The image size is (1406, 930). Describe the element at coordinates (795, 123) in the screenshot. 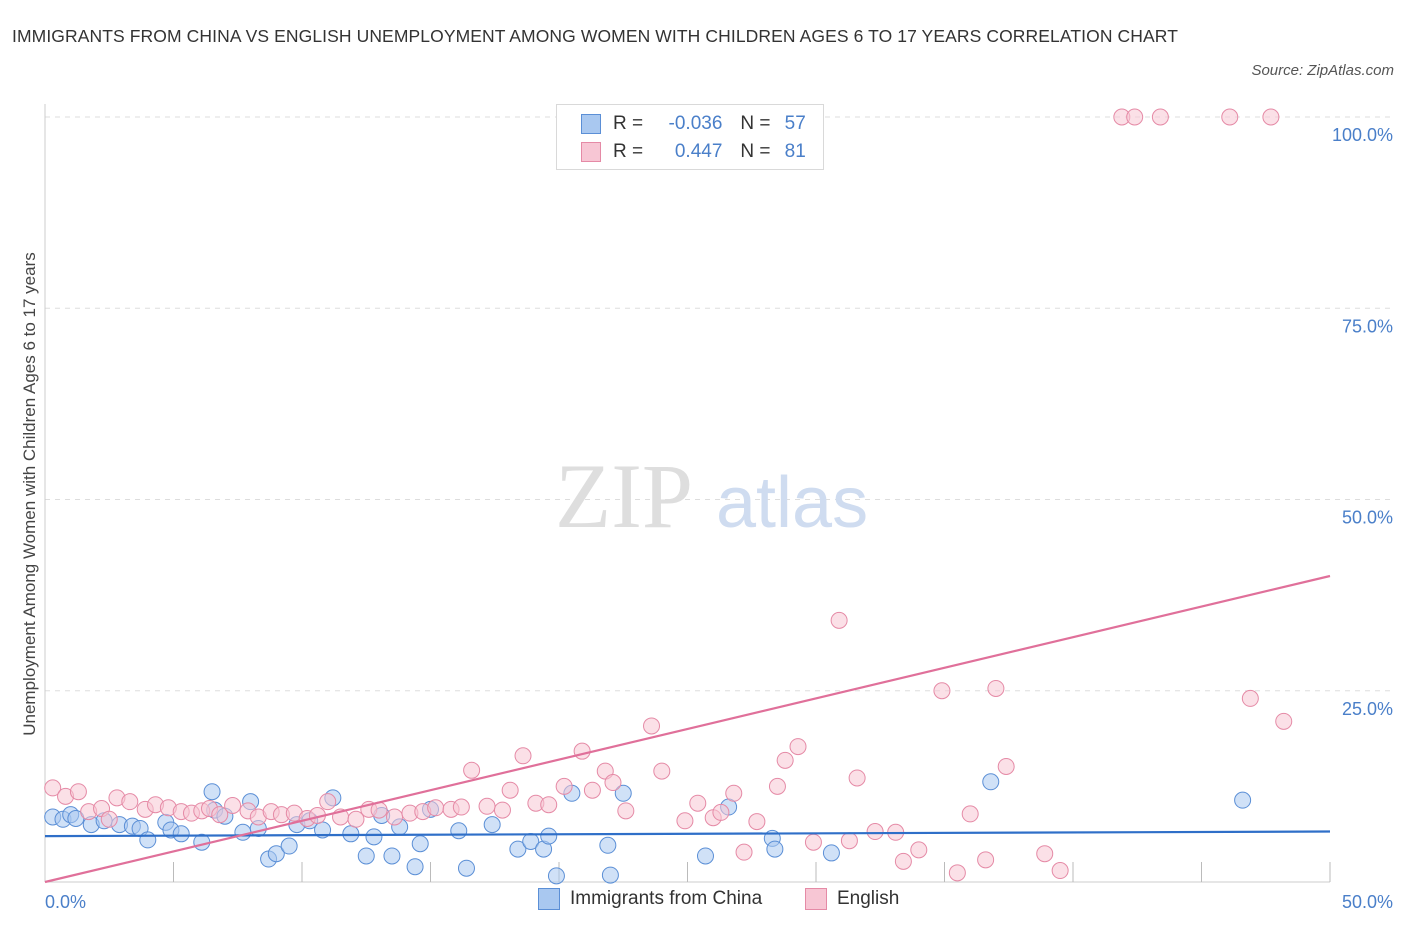

I see `legend-n-value-china: 57` at that location.